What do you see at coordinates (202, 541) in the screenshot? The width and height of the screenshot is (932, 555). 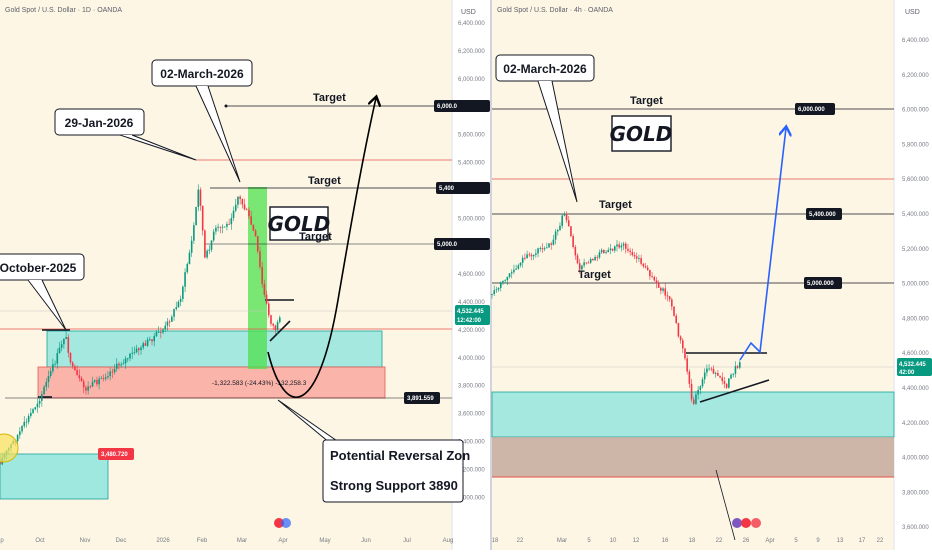 I see `x-tick-label: Feb` at bounding box center [202, 541].